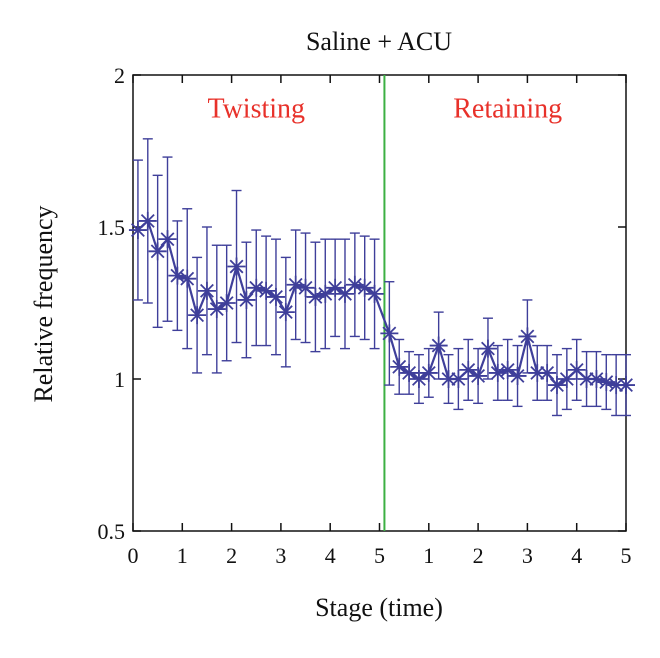 The image size is (660, 658). I want to click on x-tick-label: 3, so click(527, 555).